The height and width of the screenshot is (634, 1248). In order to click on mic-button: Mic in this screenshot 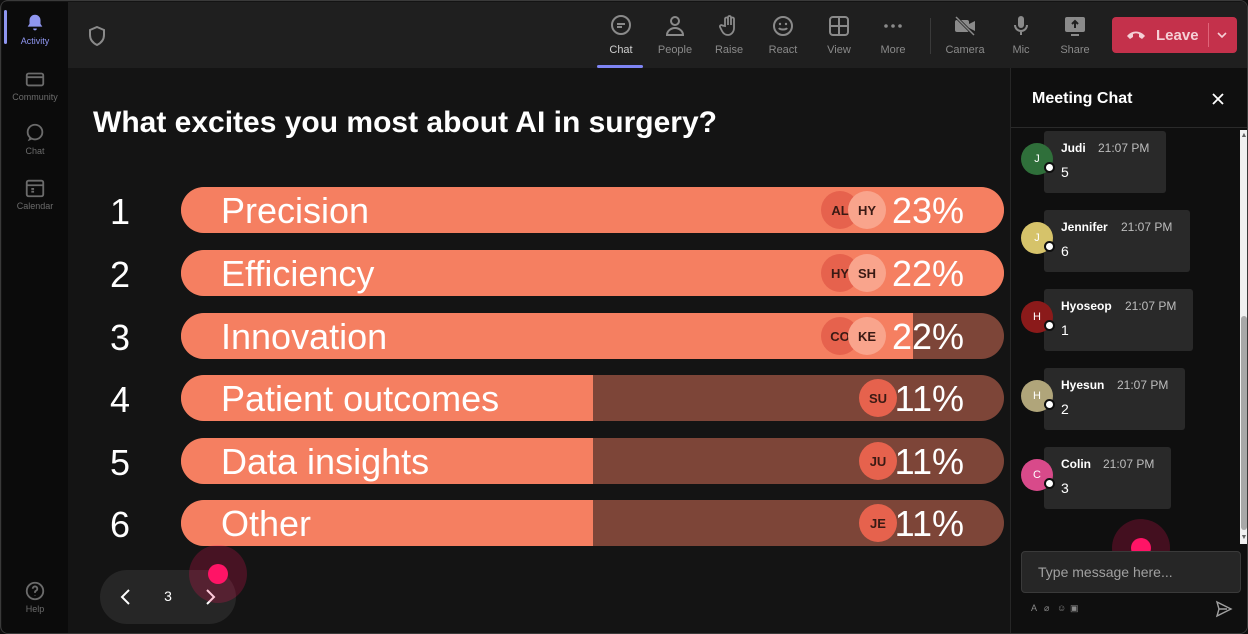, I will do `click(1021, 37)`.